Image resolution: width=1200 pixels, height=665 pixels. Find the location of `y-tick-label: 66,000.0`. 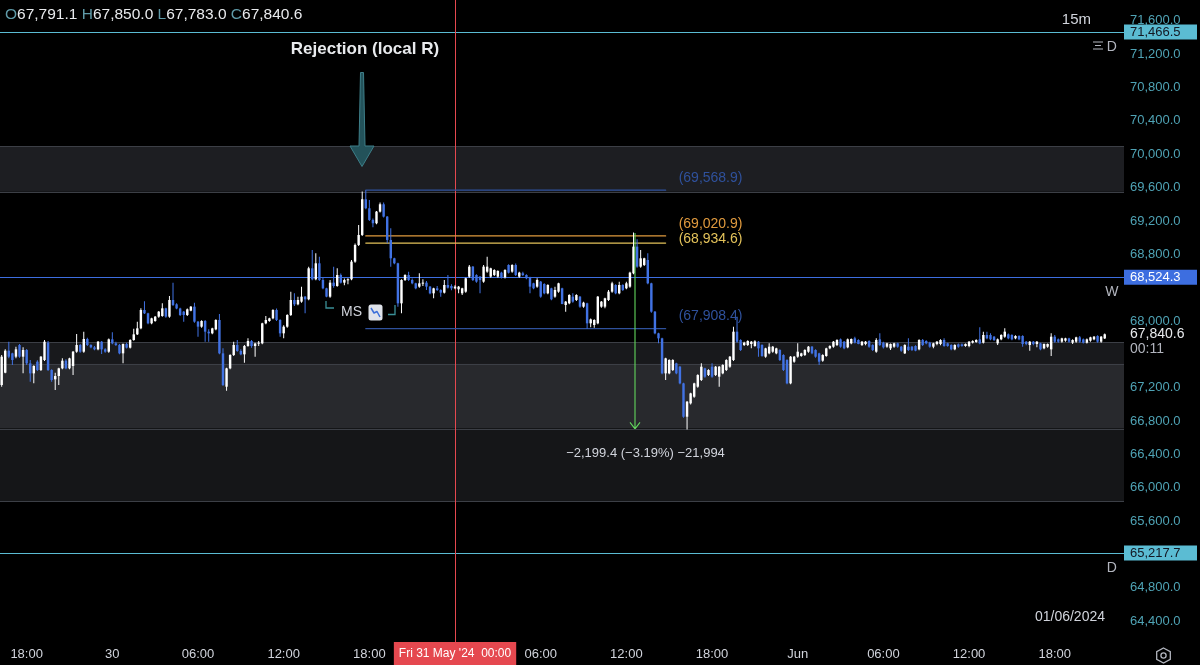

y-tick-label: 66,000.0 is located at coordinates (1155, 487).